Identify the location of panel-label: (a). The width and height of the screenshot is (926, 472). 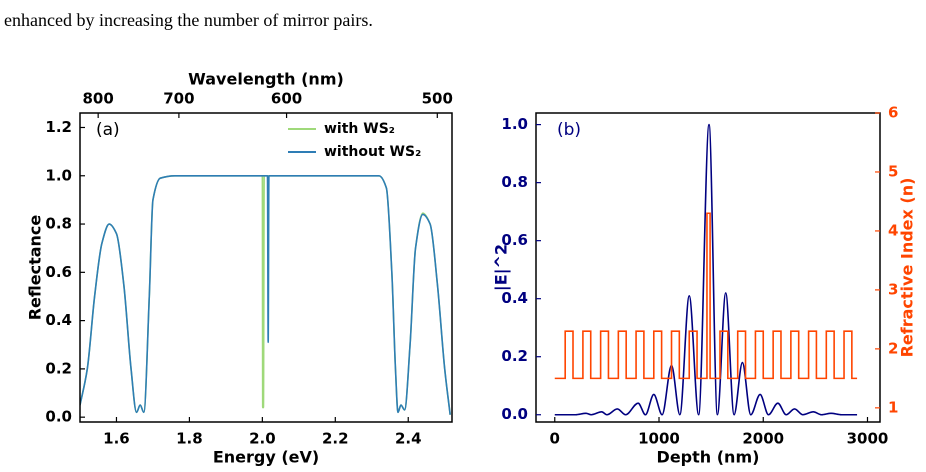
(108, 130).